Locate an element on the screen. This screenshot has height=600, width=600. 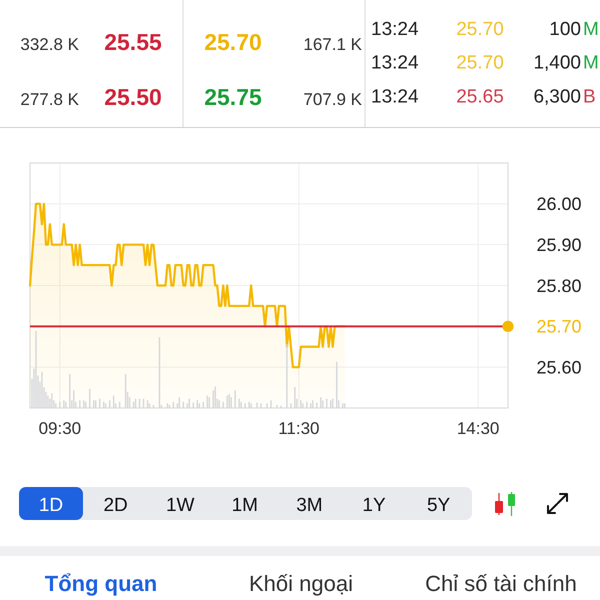
text: Tổng quan is located at coordinates (101, 583).